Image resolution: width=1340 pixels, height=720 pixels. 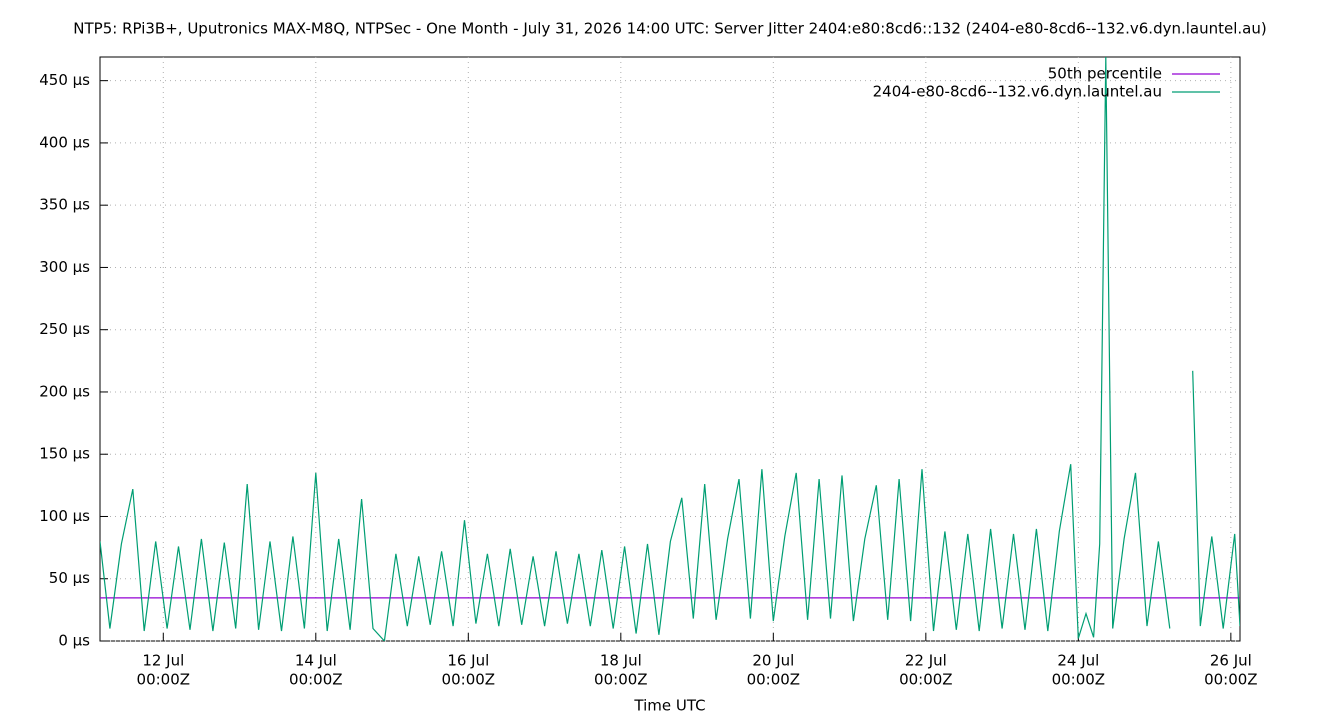 I want to click on x-tick-label: 14 Jul, so click(x=316, y=661).